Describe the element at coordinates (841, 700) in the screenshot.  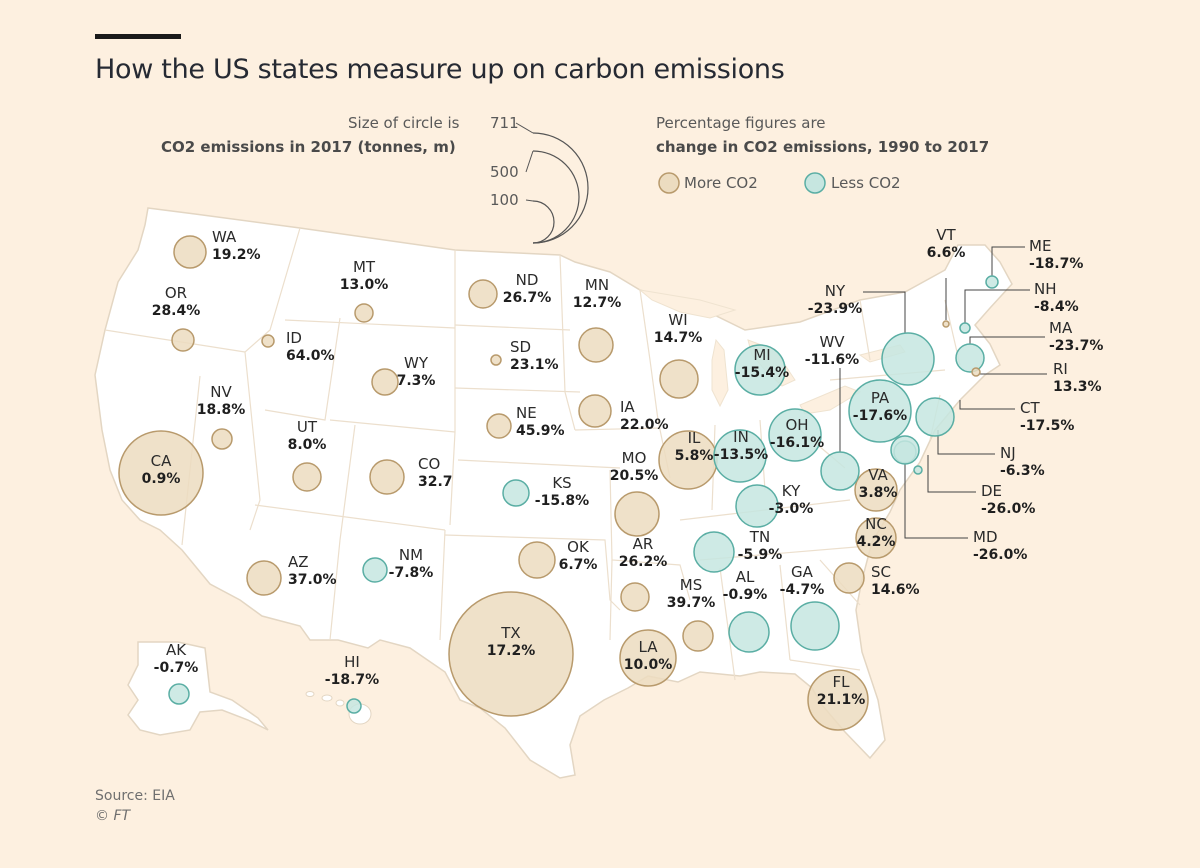
I see `fl-change-label: 21.1%` at that location.